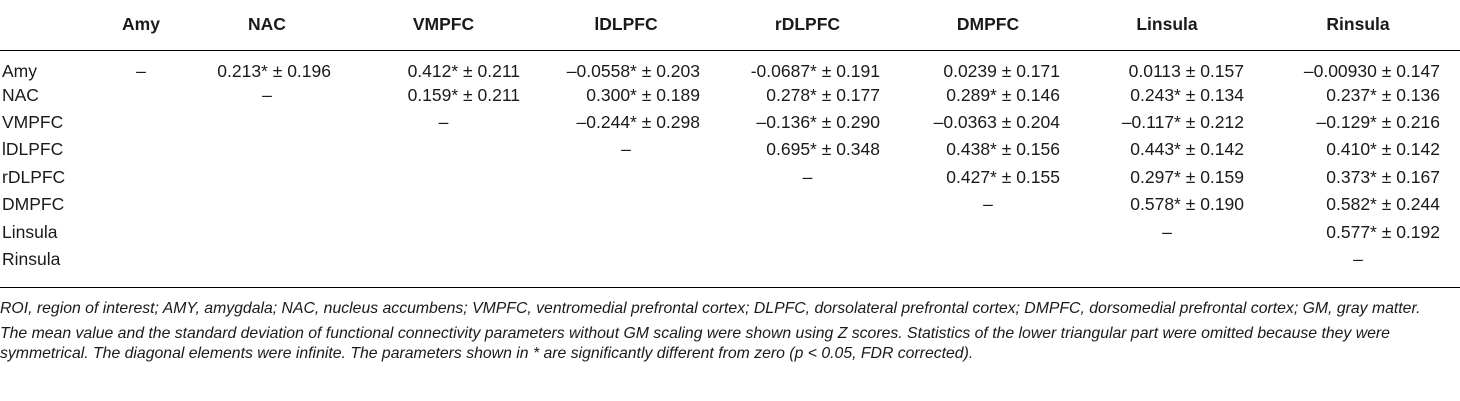 The image size is (1460, 401). Describe the element at coordinates (996, 122) in the screenshot. I see `value-cell: –0.0363 ± 0.204` at that location.